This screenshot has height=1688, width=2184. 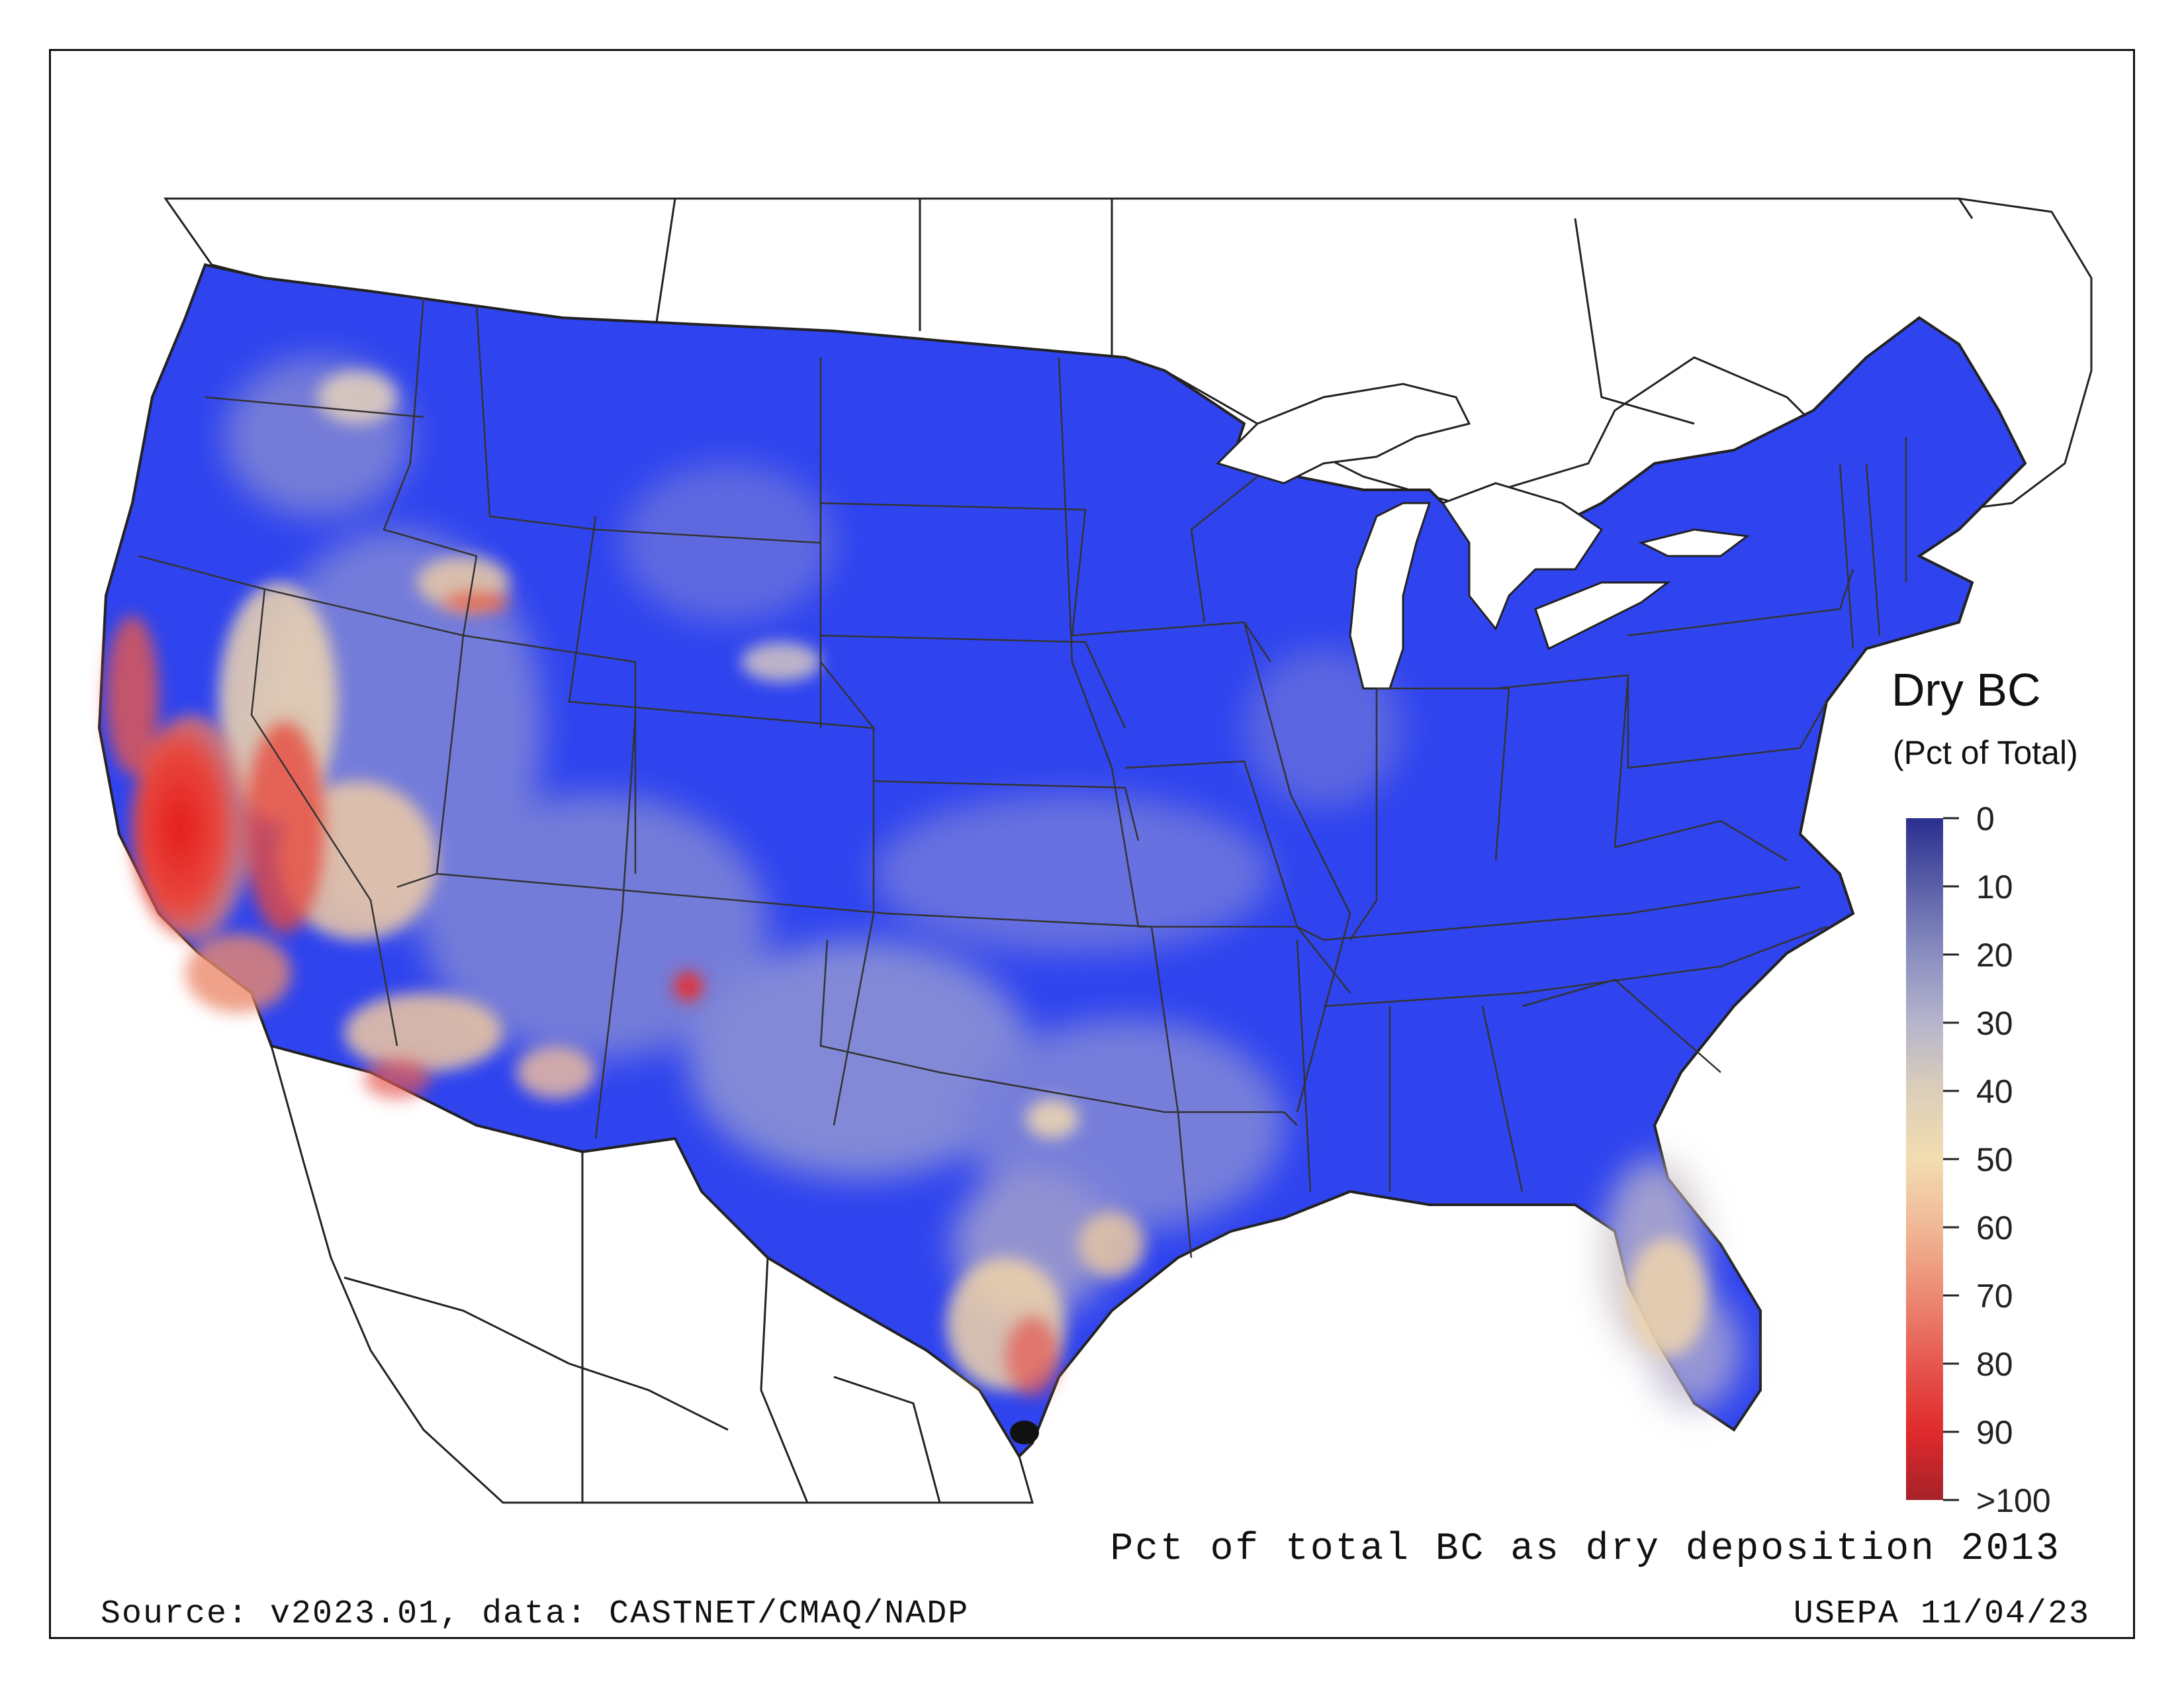 I want to click on lake-michigan, so click(x=1390, y=596).